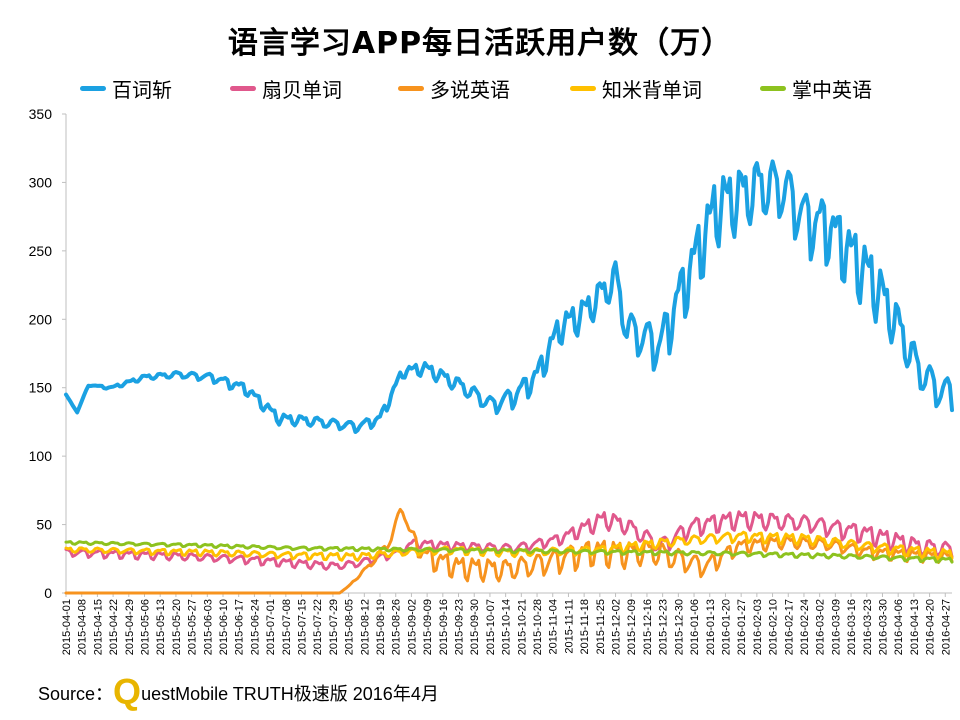 The height and width of the screenshot is (720, 960). What do you see at coordinates (491, 627) in the screenshot?
I see `x-tick-label: 2015-10-07` at bounding box center [491, 627].